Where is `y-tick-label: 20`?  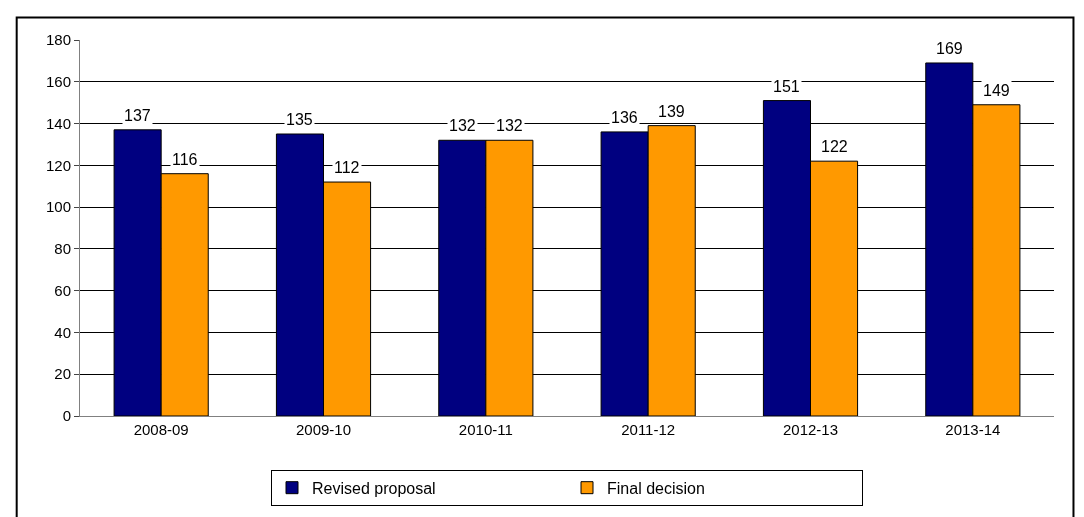
y-tick-label: 20 is located at coordinates (62, 374).